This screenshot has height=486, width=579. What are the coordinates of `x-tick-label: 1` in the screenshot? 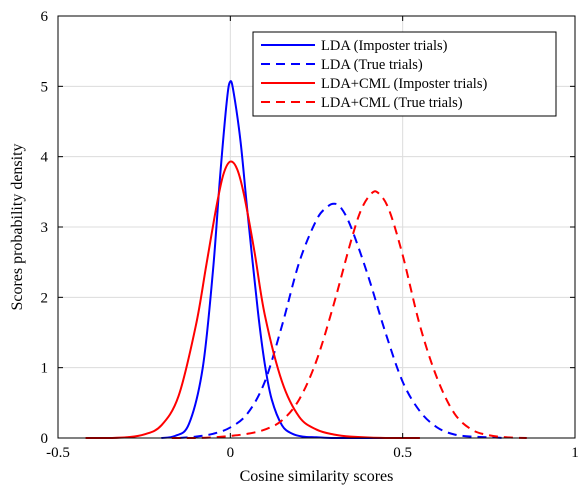 It's located at (575, 453).